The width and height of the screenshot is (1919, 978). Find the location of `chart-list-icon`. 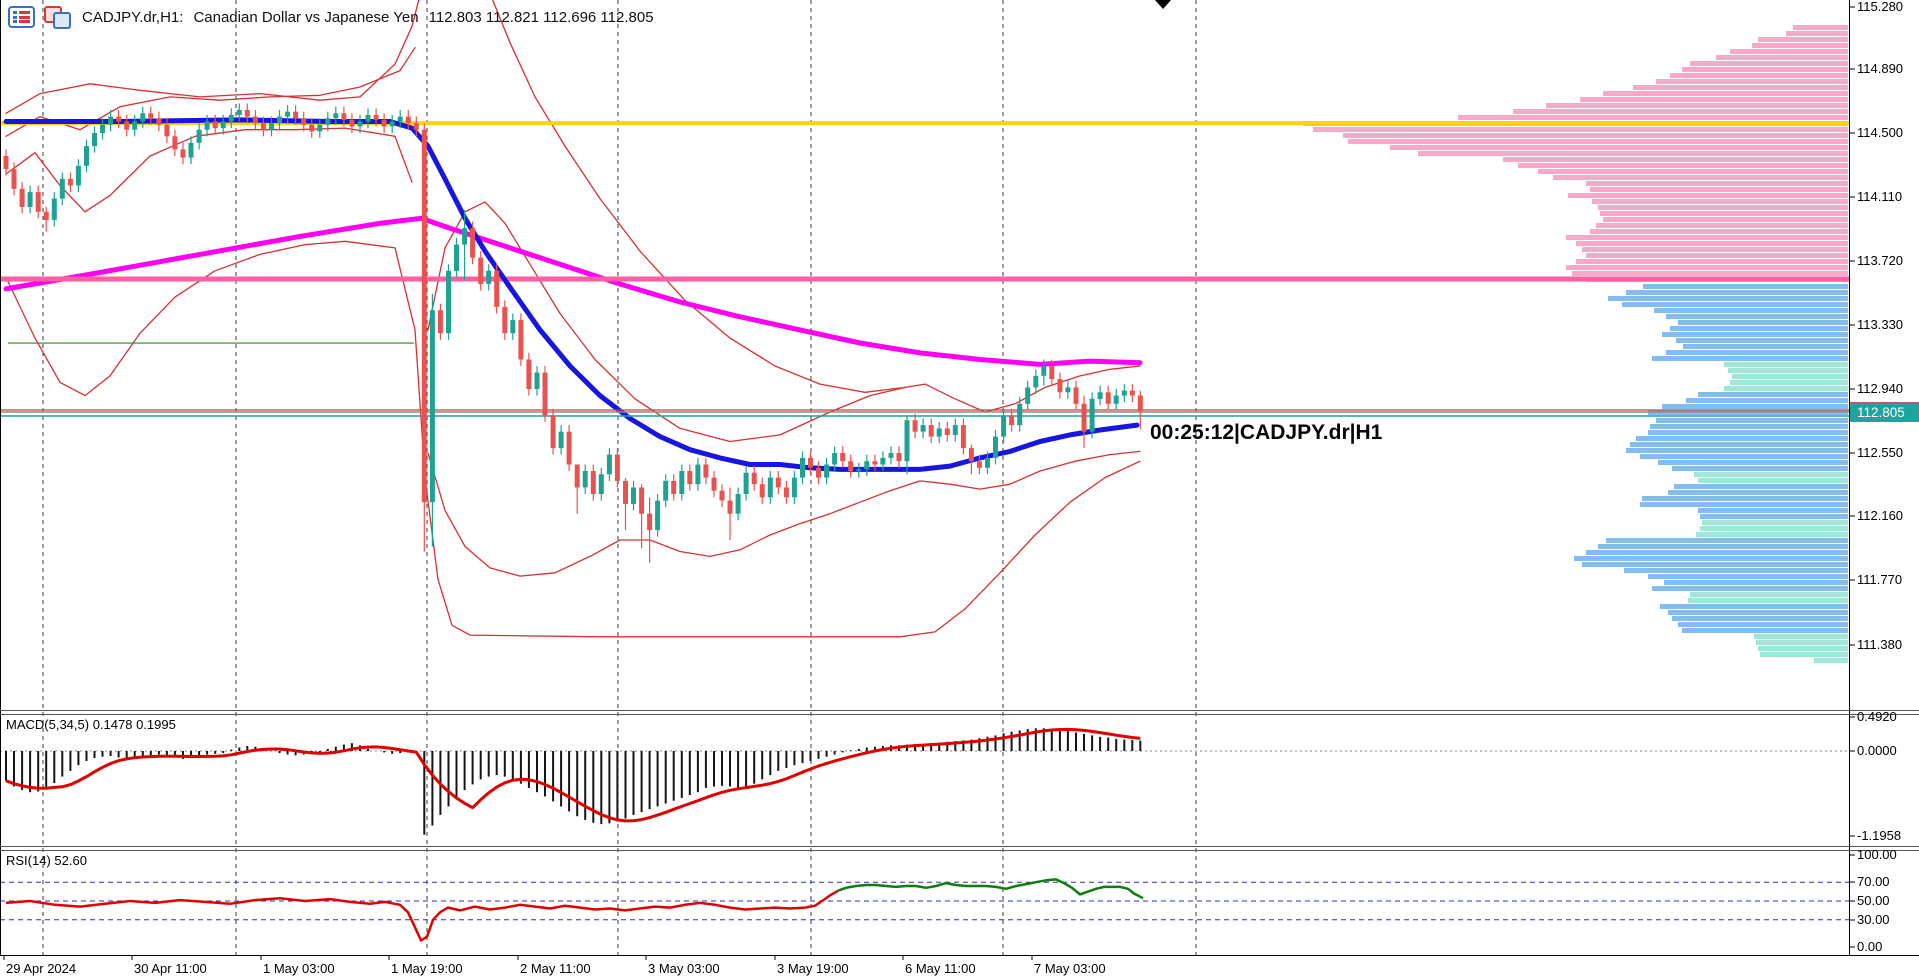

chart-list-icon is located at coordinates (21, 17).